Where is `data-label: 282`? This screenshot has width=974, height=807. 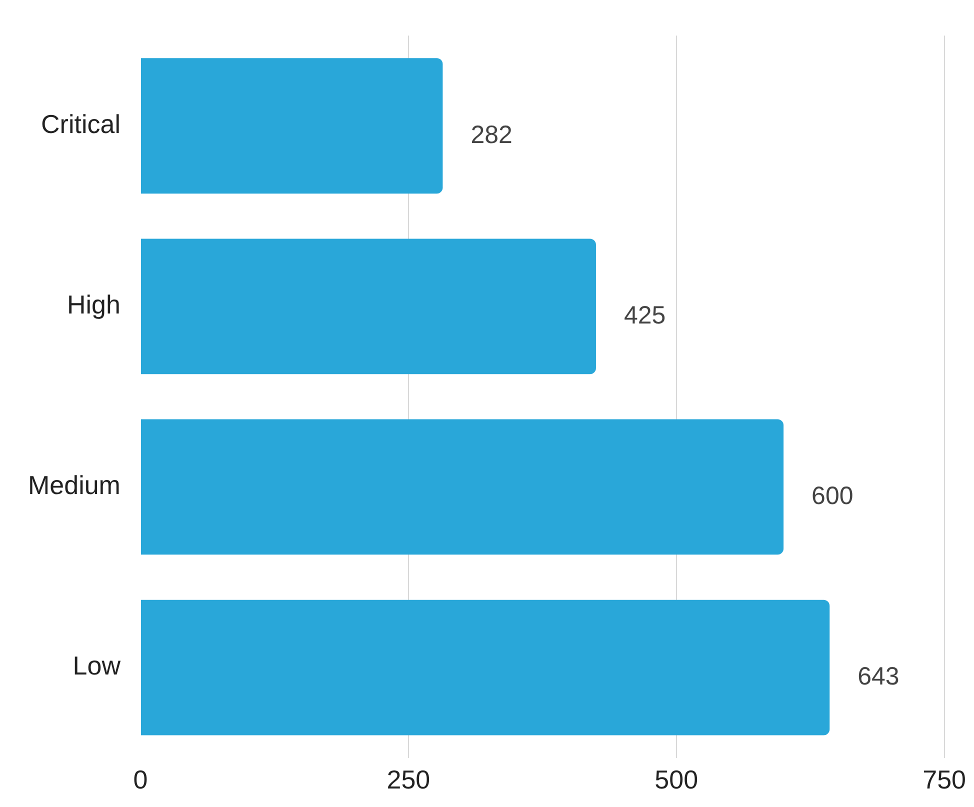 data-label: 282 is located at coordinates (491, 134).